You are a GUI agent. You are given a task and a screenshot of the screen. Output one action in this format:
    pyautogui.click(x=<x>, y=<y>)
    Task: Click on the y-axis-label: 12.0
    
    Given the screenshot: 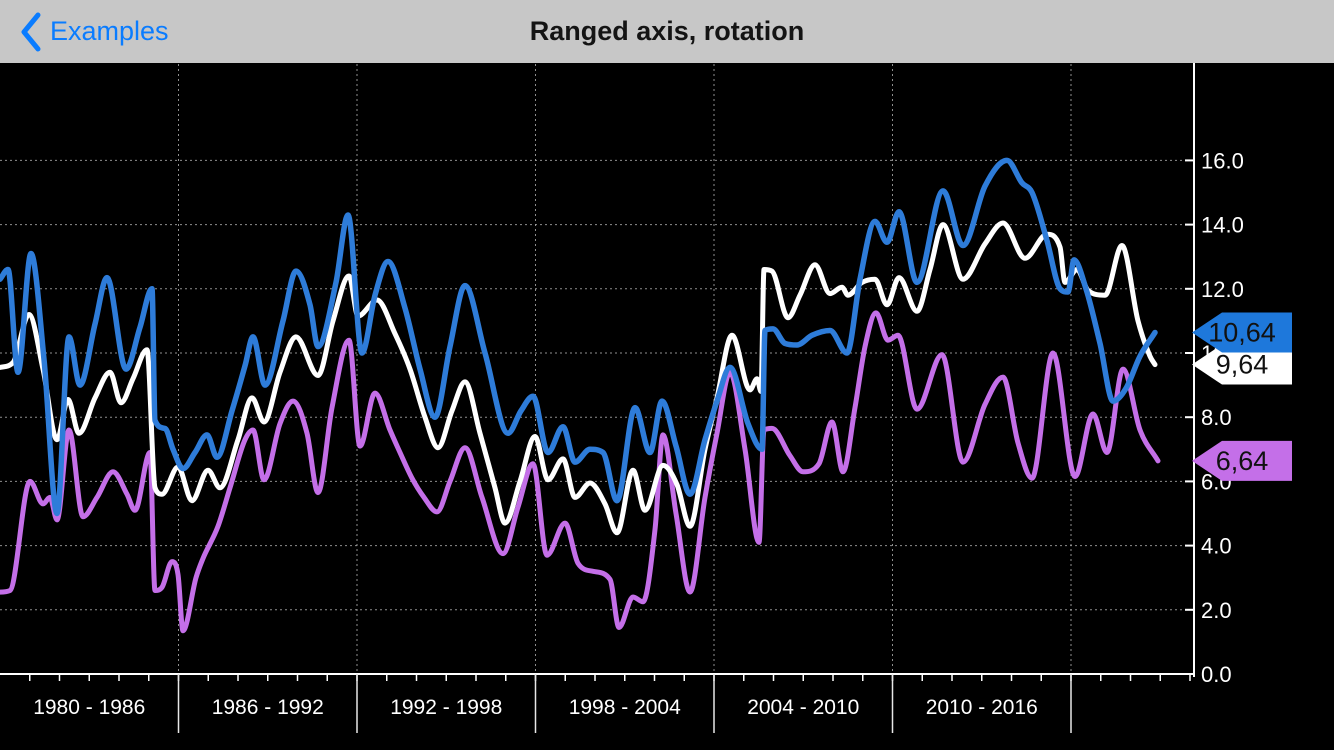 What is the action you would take?
    pyautogui.click(x=1222, y=289)
    